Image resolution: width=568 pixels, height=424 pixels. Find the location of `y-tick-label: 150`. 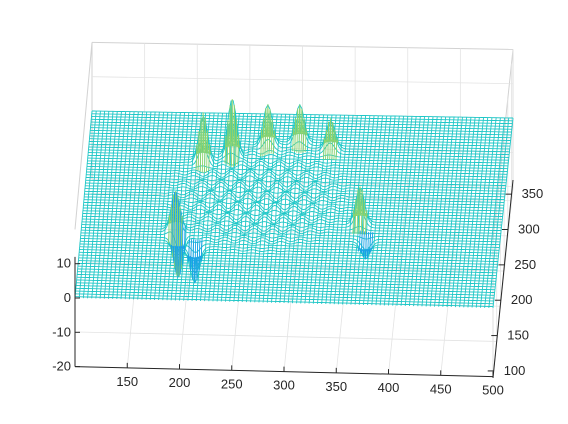

y-tick-label: 150 is located at coordinates (518, 335).